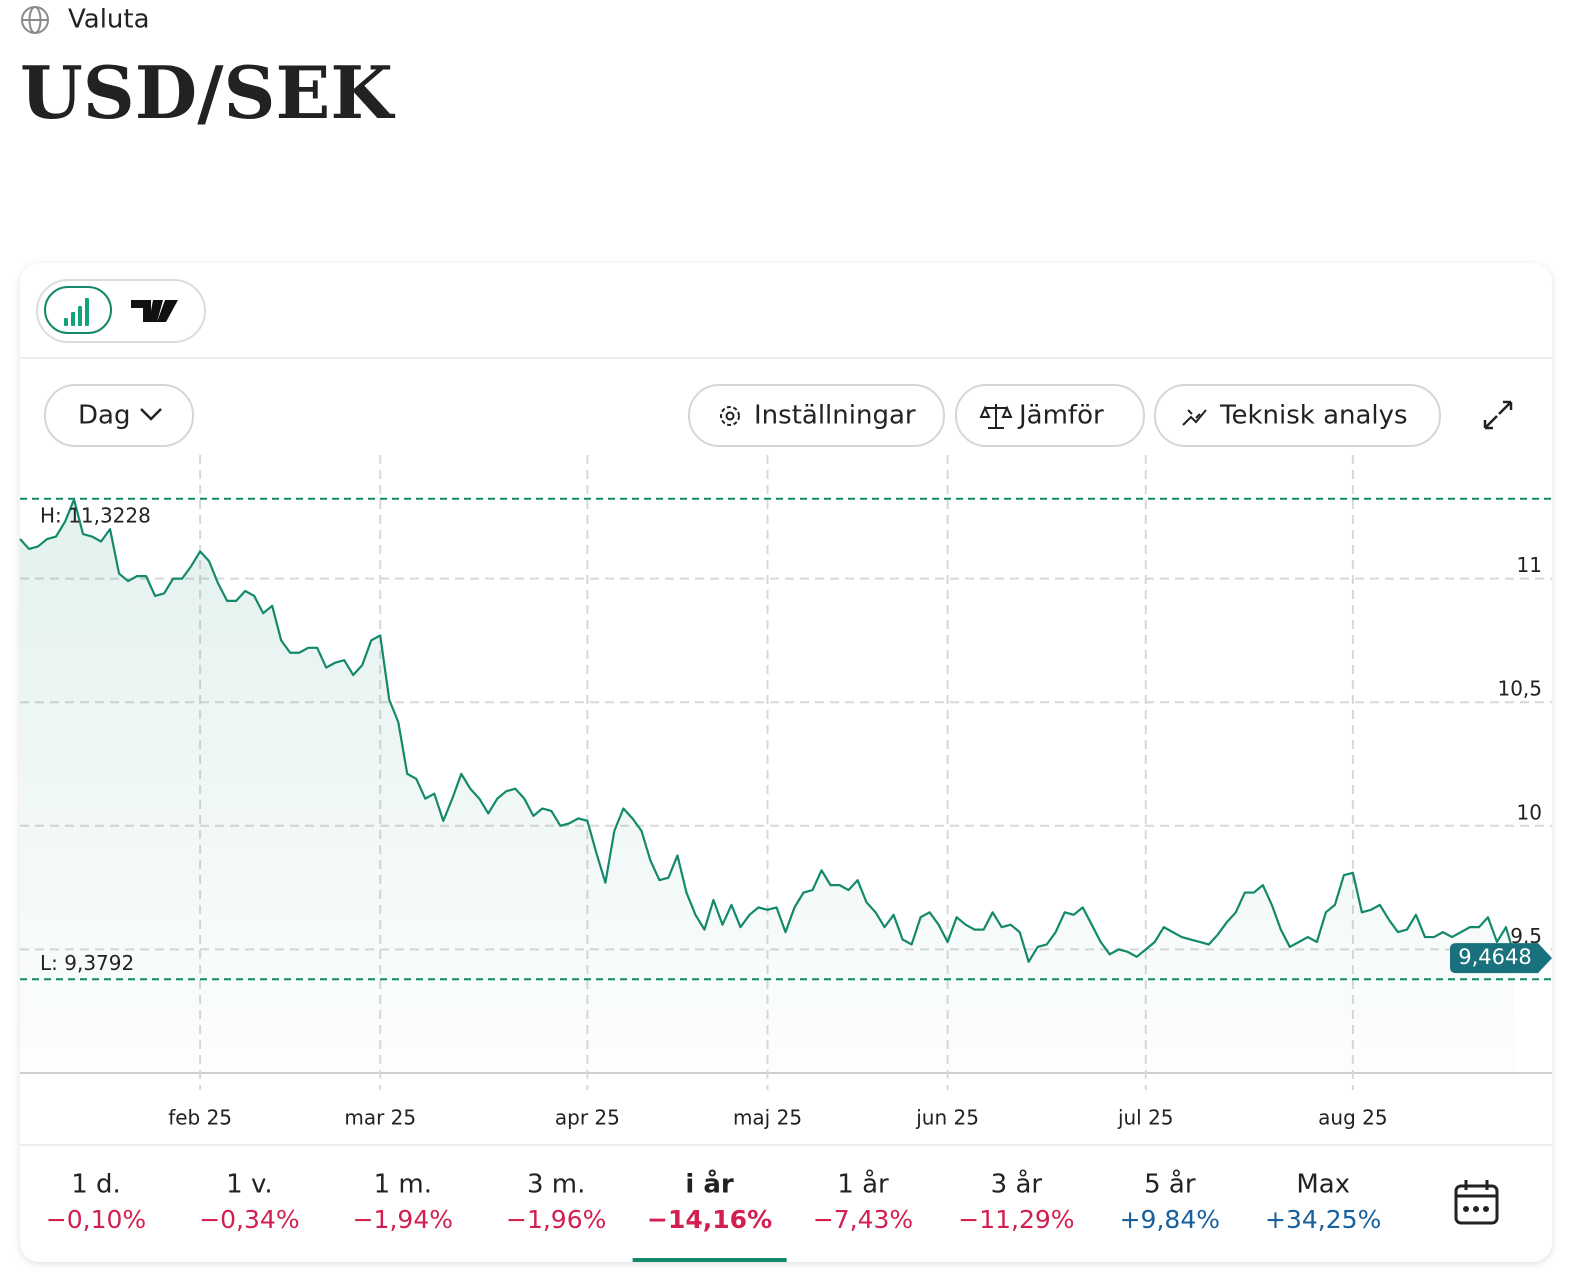 The image size is (1574, 1284). What do you see at coordinates (587, 1118) in the screenshot?
I see `x-tick-label: apr 25` at bounding box center [587, 1118].